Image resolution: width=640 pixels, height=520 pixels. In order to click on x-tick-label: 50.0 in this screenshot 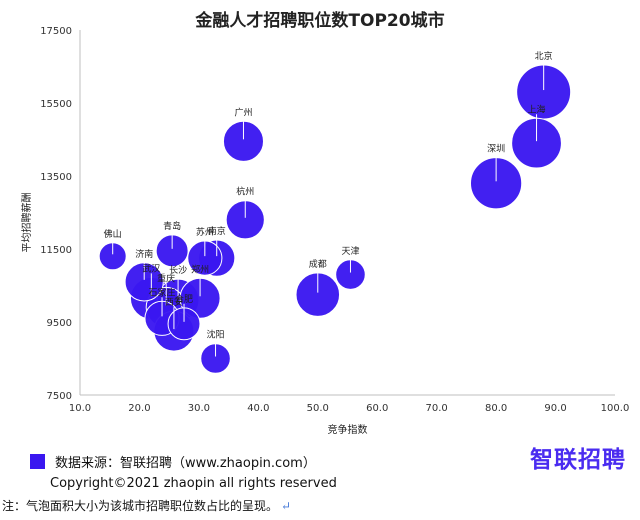, I will do `click(318, 408)`.